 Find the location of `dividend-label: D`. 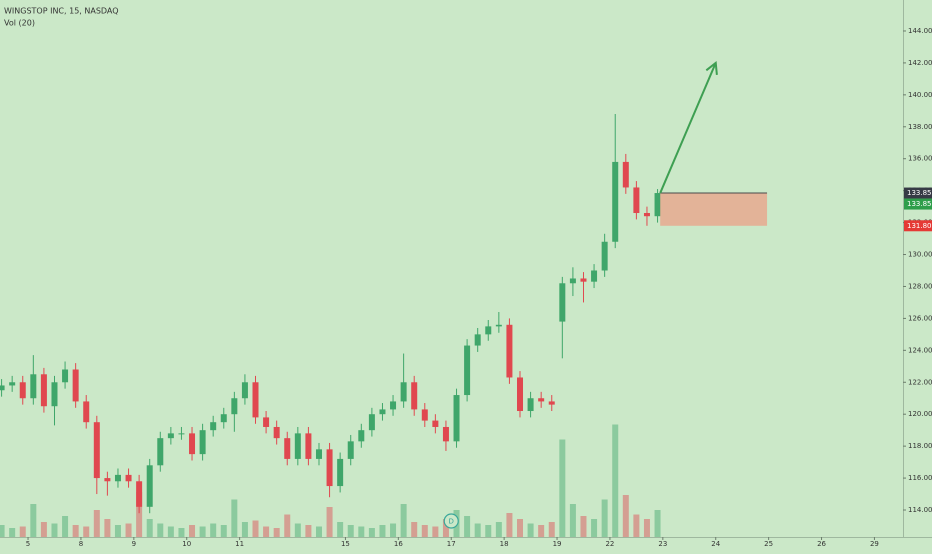

dividend-label: D is located at coordinates (451, 522).